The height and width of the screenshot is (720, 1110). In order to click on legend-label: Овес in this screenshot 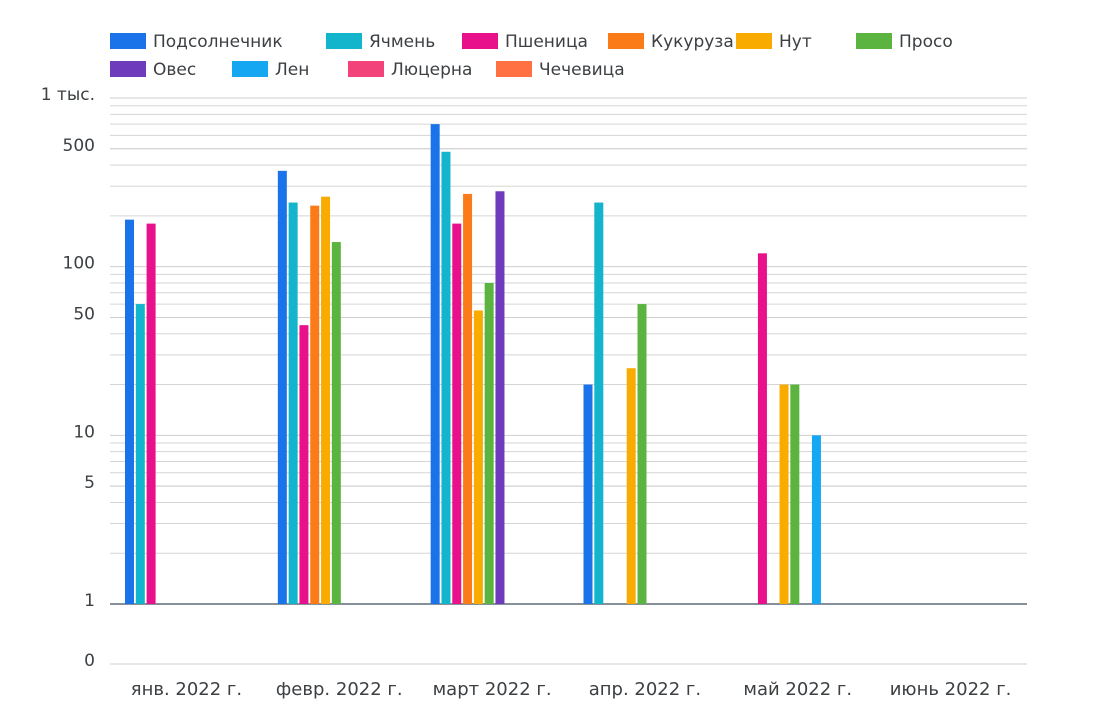, I will do `click(174, 70)`.